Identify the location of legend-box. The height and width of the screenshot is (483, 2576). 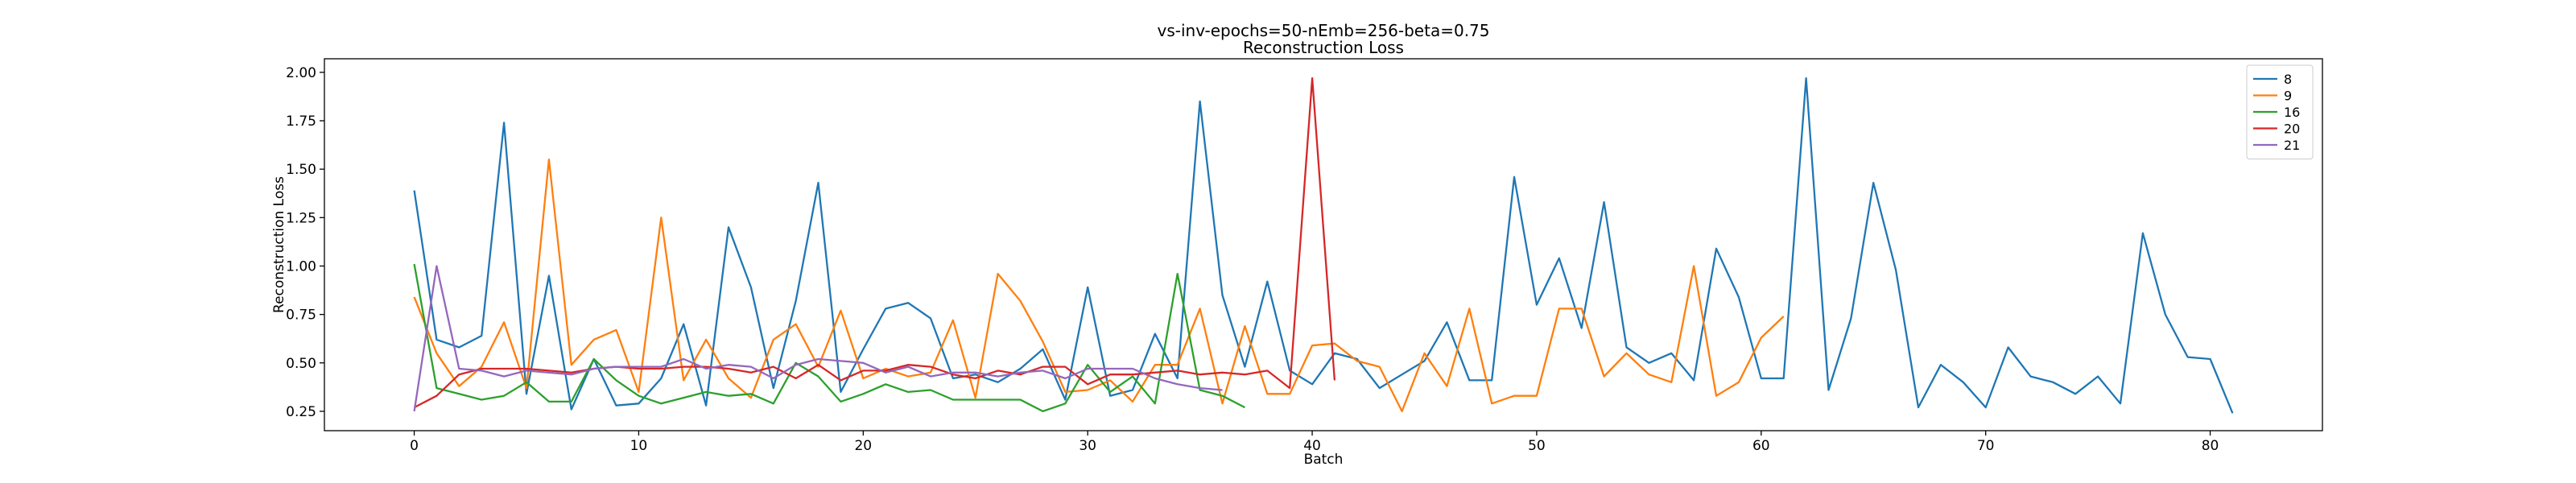
(2280, 111).